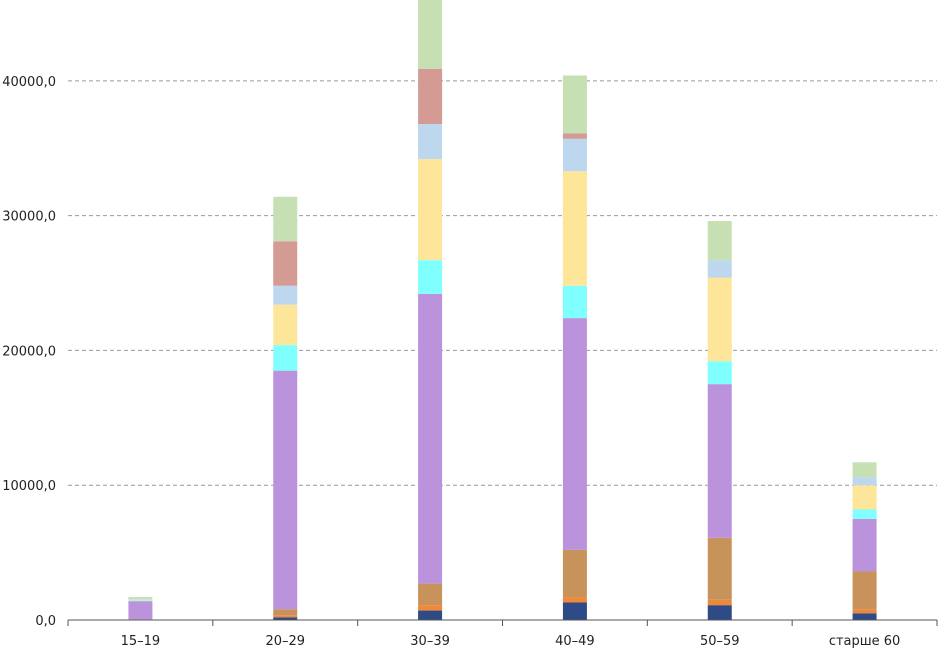 This screenshot has width=939, height=650. Describe the element at coordinates (865, 641) in the screenshot. I see `x-tick-label: старше 60` at that location.